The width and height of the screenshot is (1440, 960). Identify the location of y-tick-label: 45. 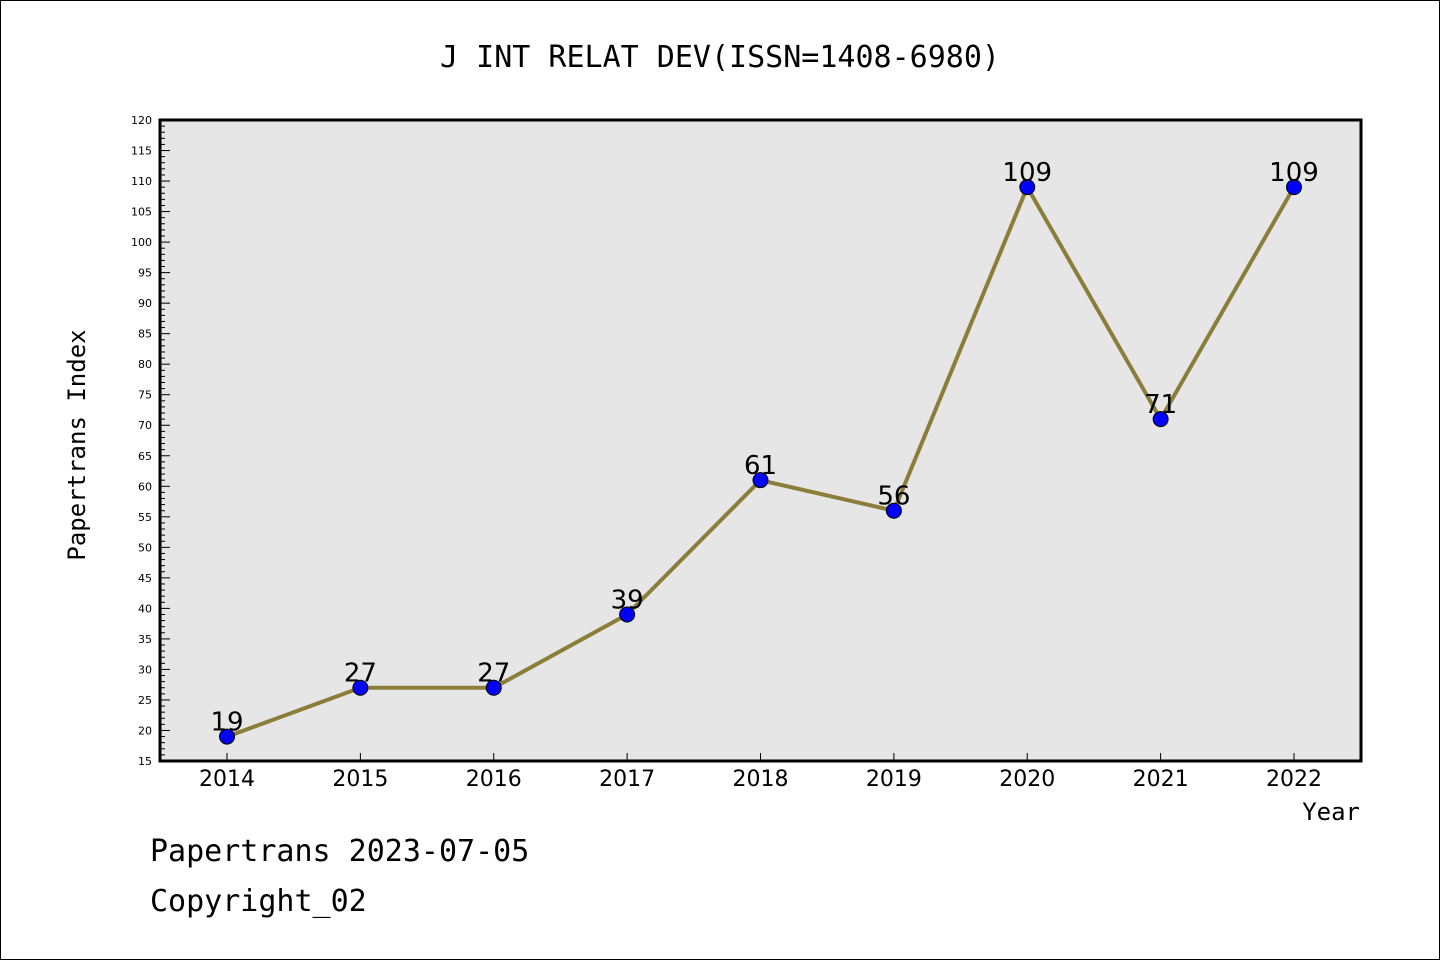
(145, 578).